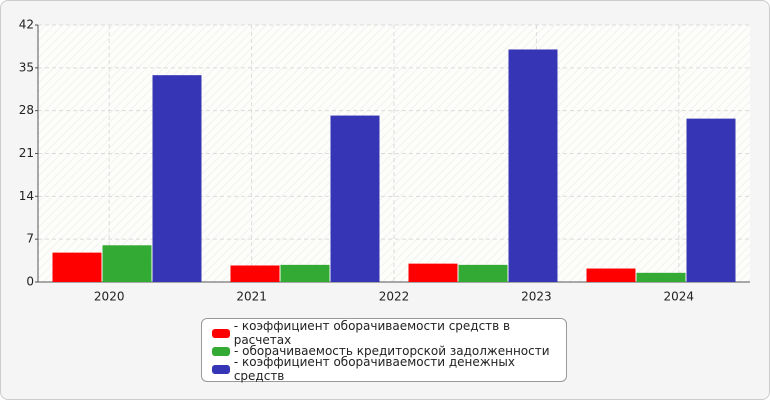 Image resolution: width=770 pixels, height=400 pixels. I want to click on x-tick-label: 2024, so click(679, 297).